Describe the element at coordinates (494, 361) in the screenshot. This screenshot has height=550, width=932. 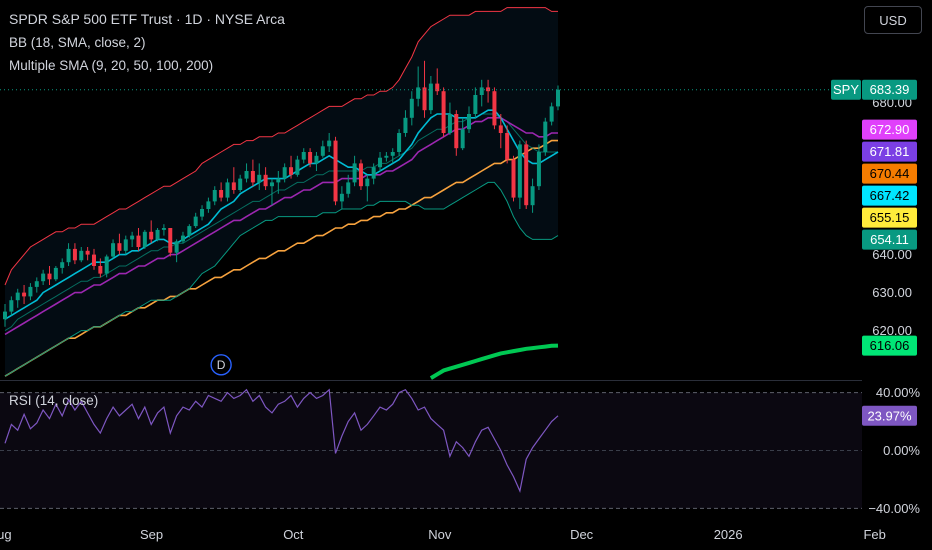
I see `sma200-line` at that location.